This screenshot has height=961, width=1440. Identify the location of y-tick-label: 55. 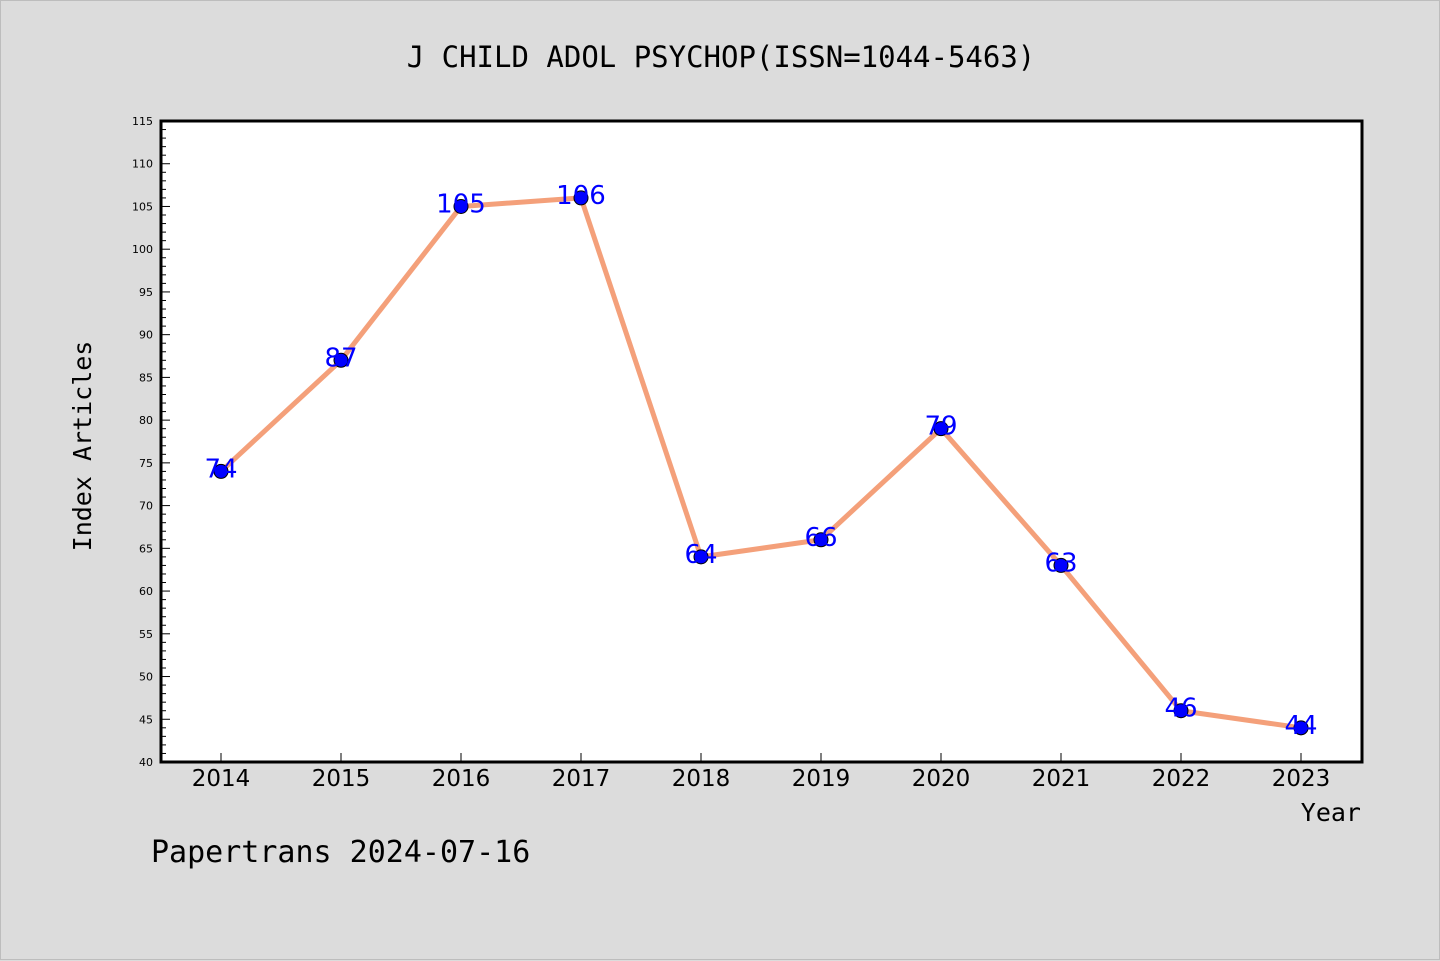
(146, 634).